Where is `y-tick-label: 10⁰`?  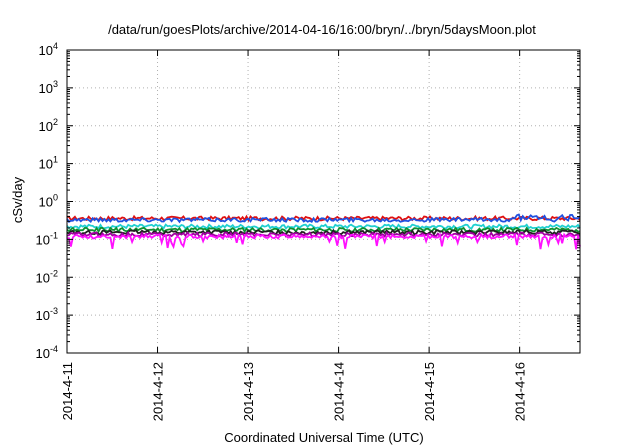 y-tick-label: 10⁰ is located at coordinates (48, 201).